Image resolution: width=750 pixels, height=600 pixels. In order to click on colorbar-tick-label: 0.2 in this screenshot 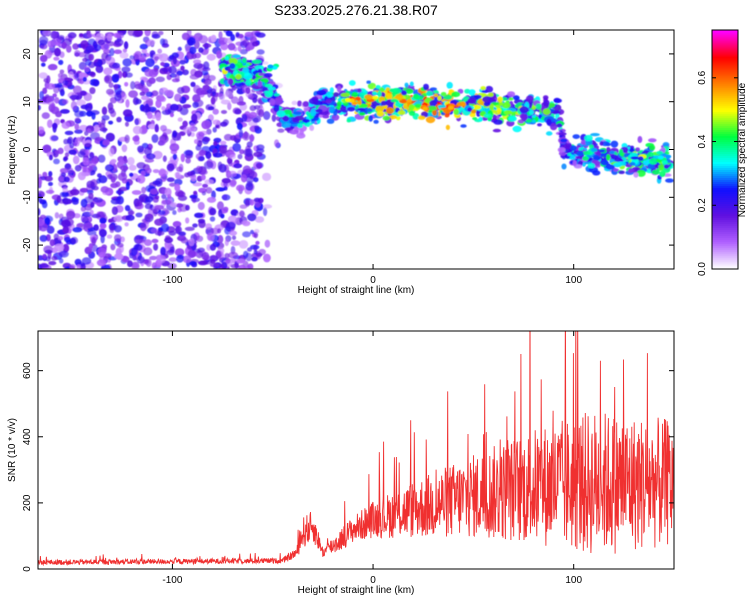, I will do `click(702, 205)`.